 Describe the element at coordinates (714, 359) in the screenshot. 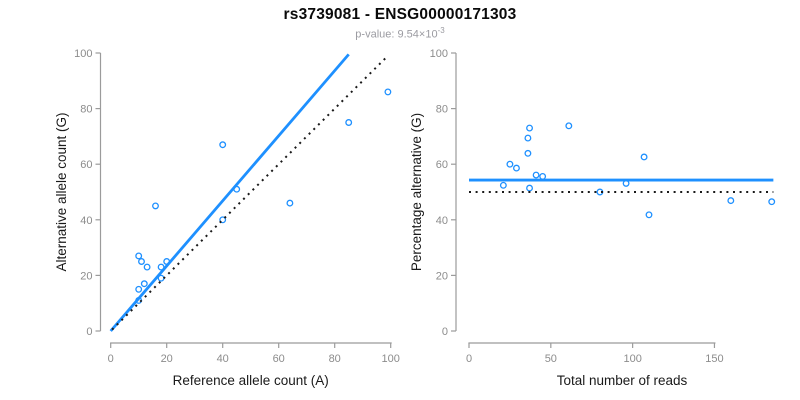

I see `x-tick-label: 150` at that location.